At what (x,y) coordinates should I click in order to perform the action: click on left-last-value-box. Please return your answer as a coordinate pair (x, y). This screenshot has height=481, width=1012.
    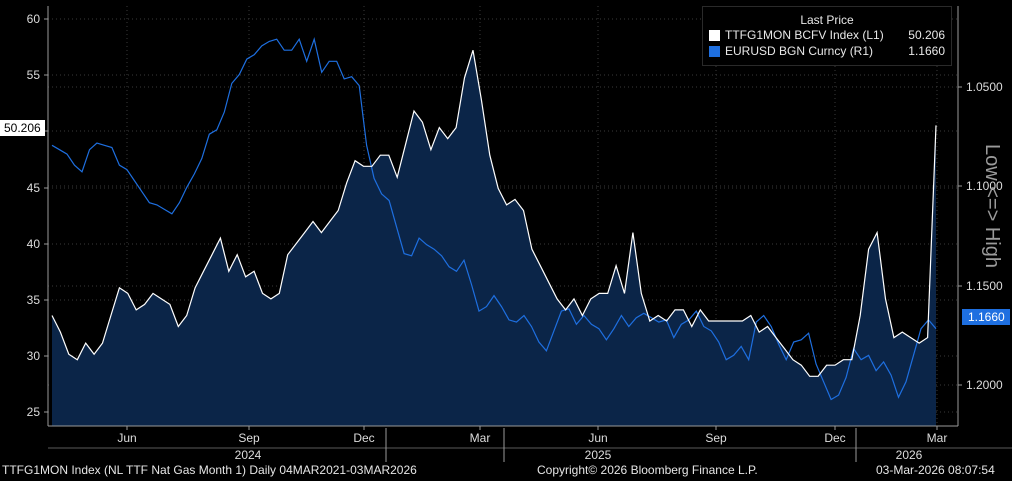
    Looking at the image, I should click on (22, 128).